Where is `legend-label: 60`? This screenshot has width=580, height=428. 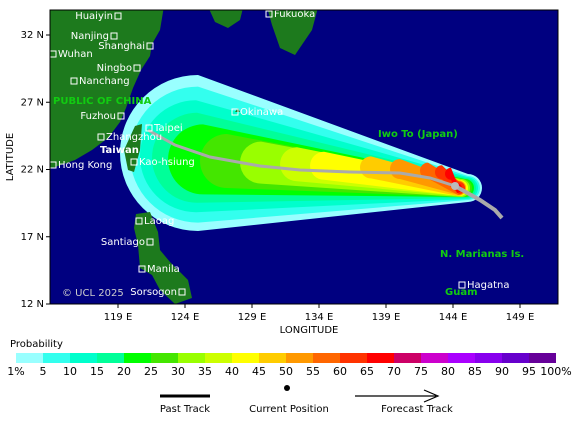
legend-label: 60 is located at coordinates (340, 371).